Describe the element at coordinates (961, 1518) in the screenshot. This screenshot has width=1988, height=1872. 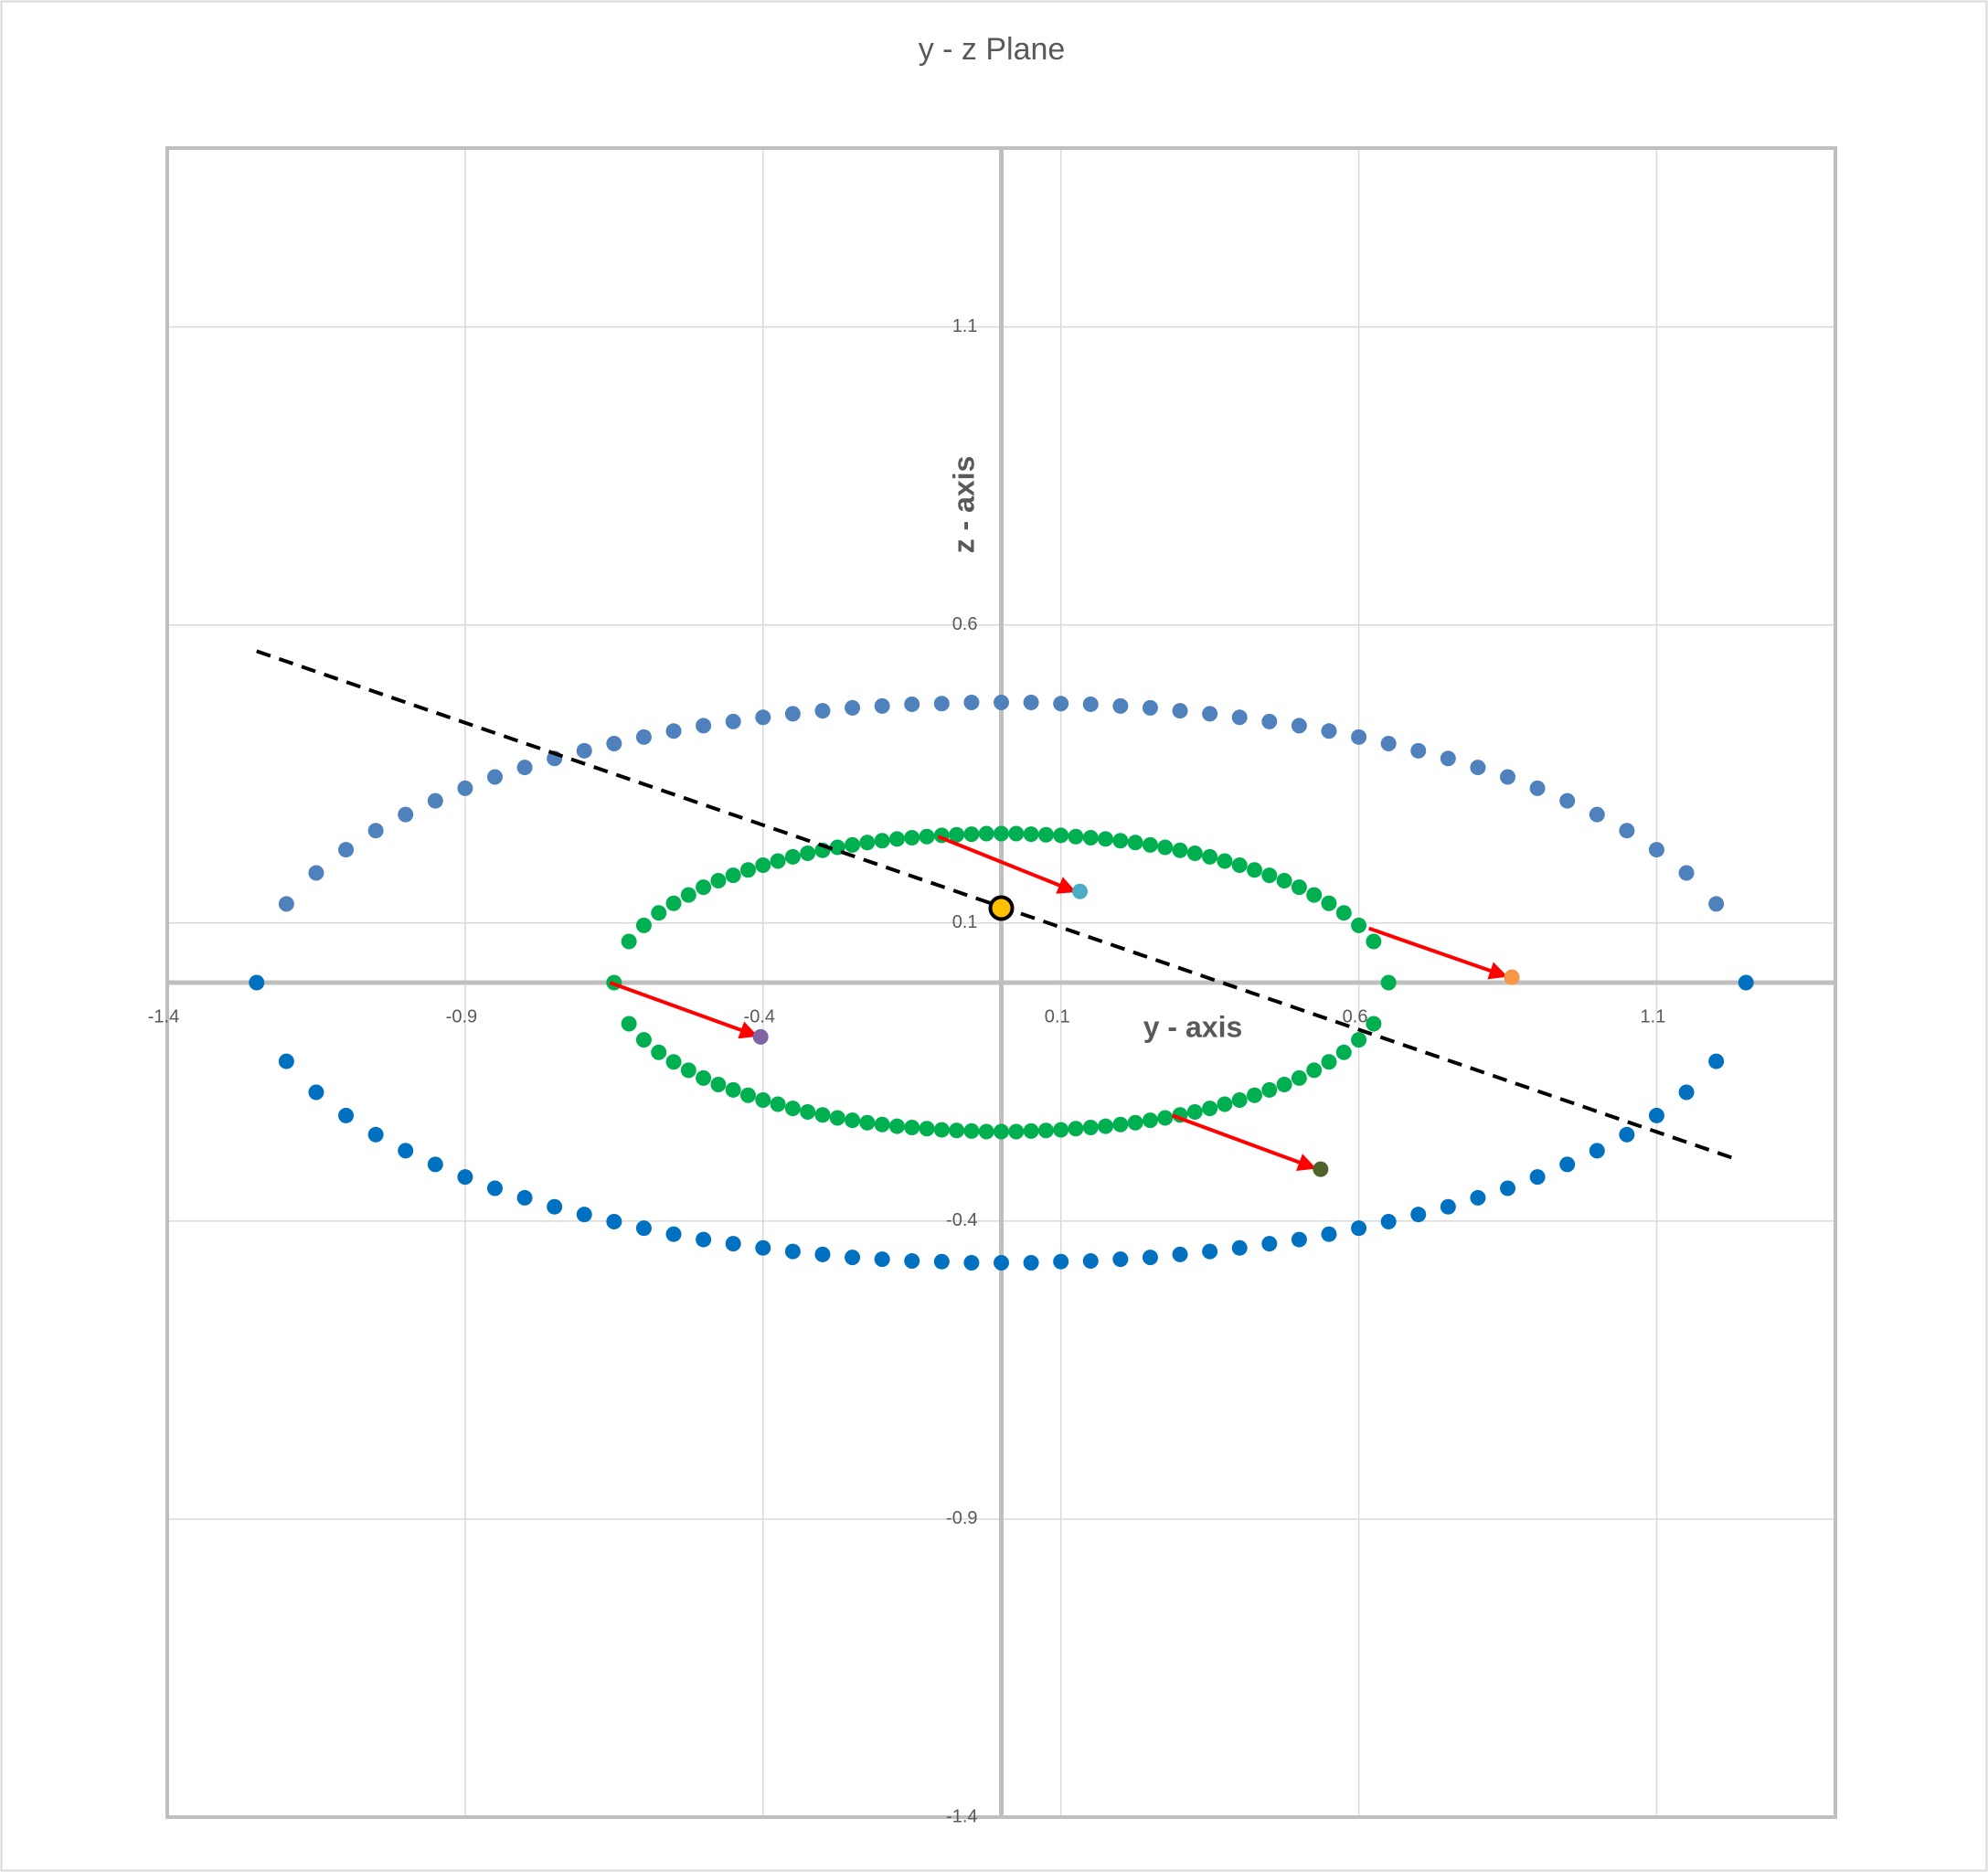
I see `y-tick-label: -0.9` at that location.